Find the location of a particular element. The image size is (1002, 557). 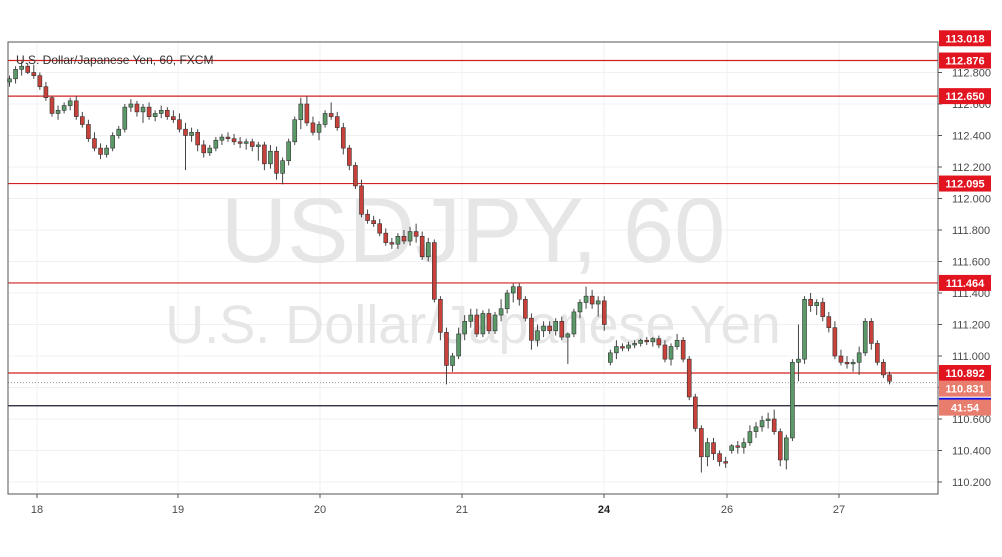

price-axis-label: 112.800 is located at coordinates (971, 74).